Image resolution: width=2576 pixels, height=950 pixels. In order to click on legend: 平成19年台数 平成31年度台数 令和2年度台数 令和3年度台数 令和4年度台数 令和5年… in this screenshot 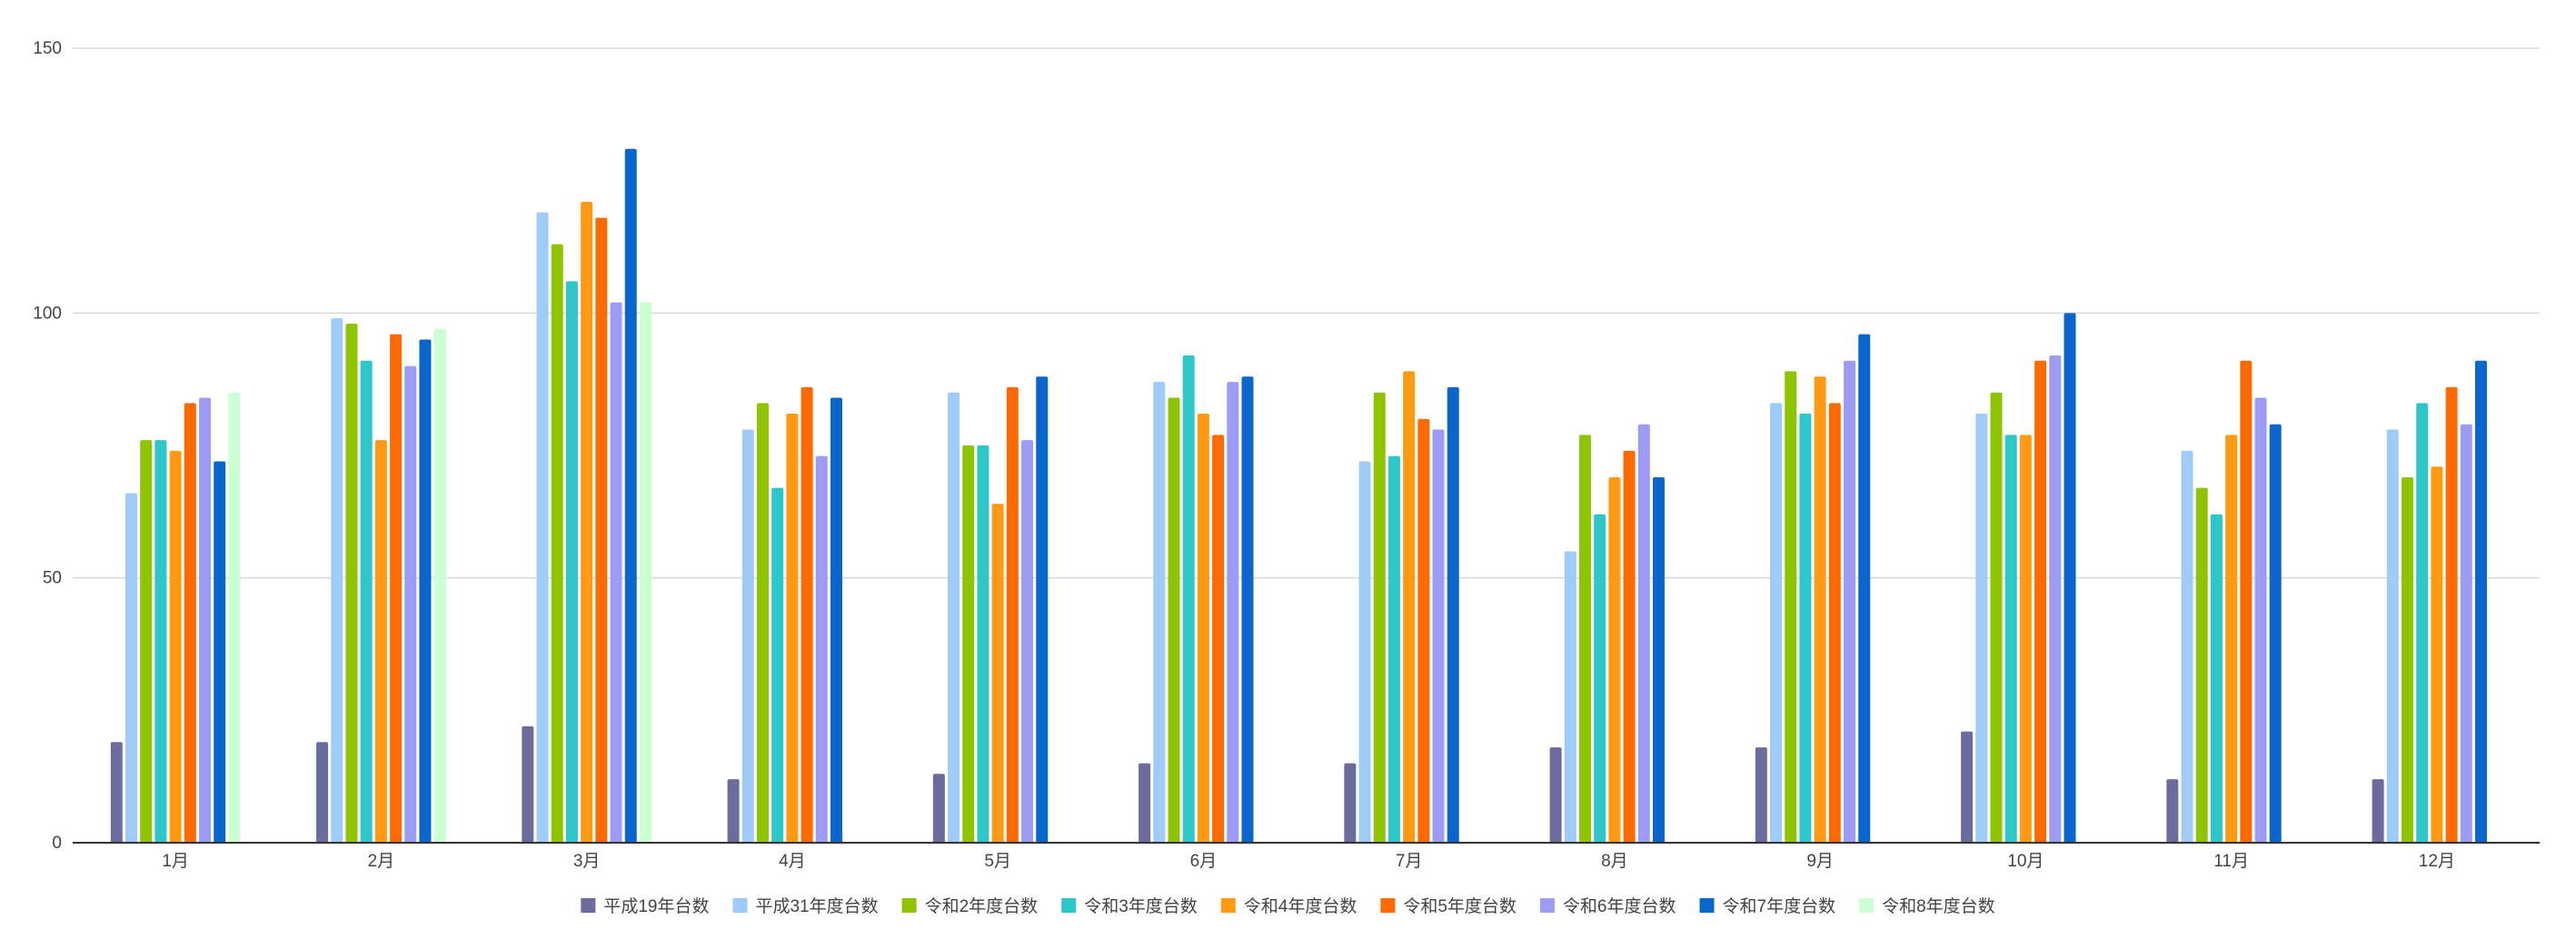, I will do `click(1288, 906)`.